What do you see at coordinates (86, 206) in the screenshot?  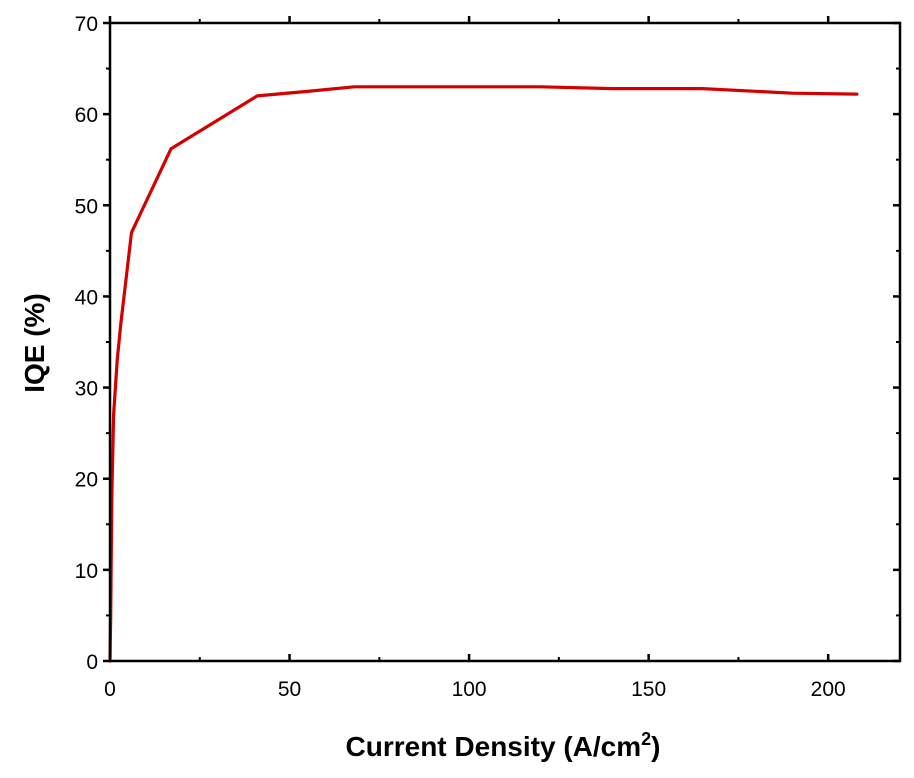 I see `y-tick-label: 50` at bounding box center [86, 206].